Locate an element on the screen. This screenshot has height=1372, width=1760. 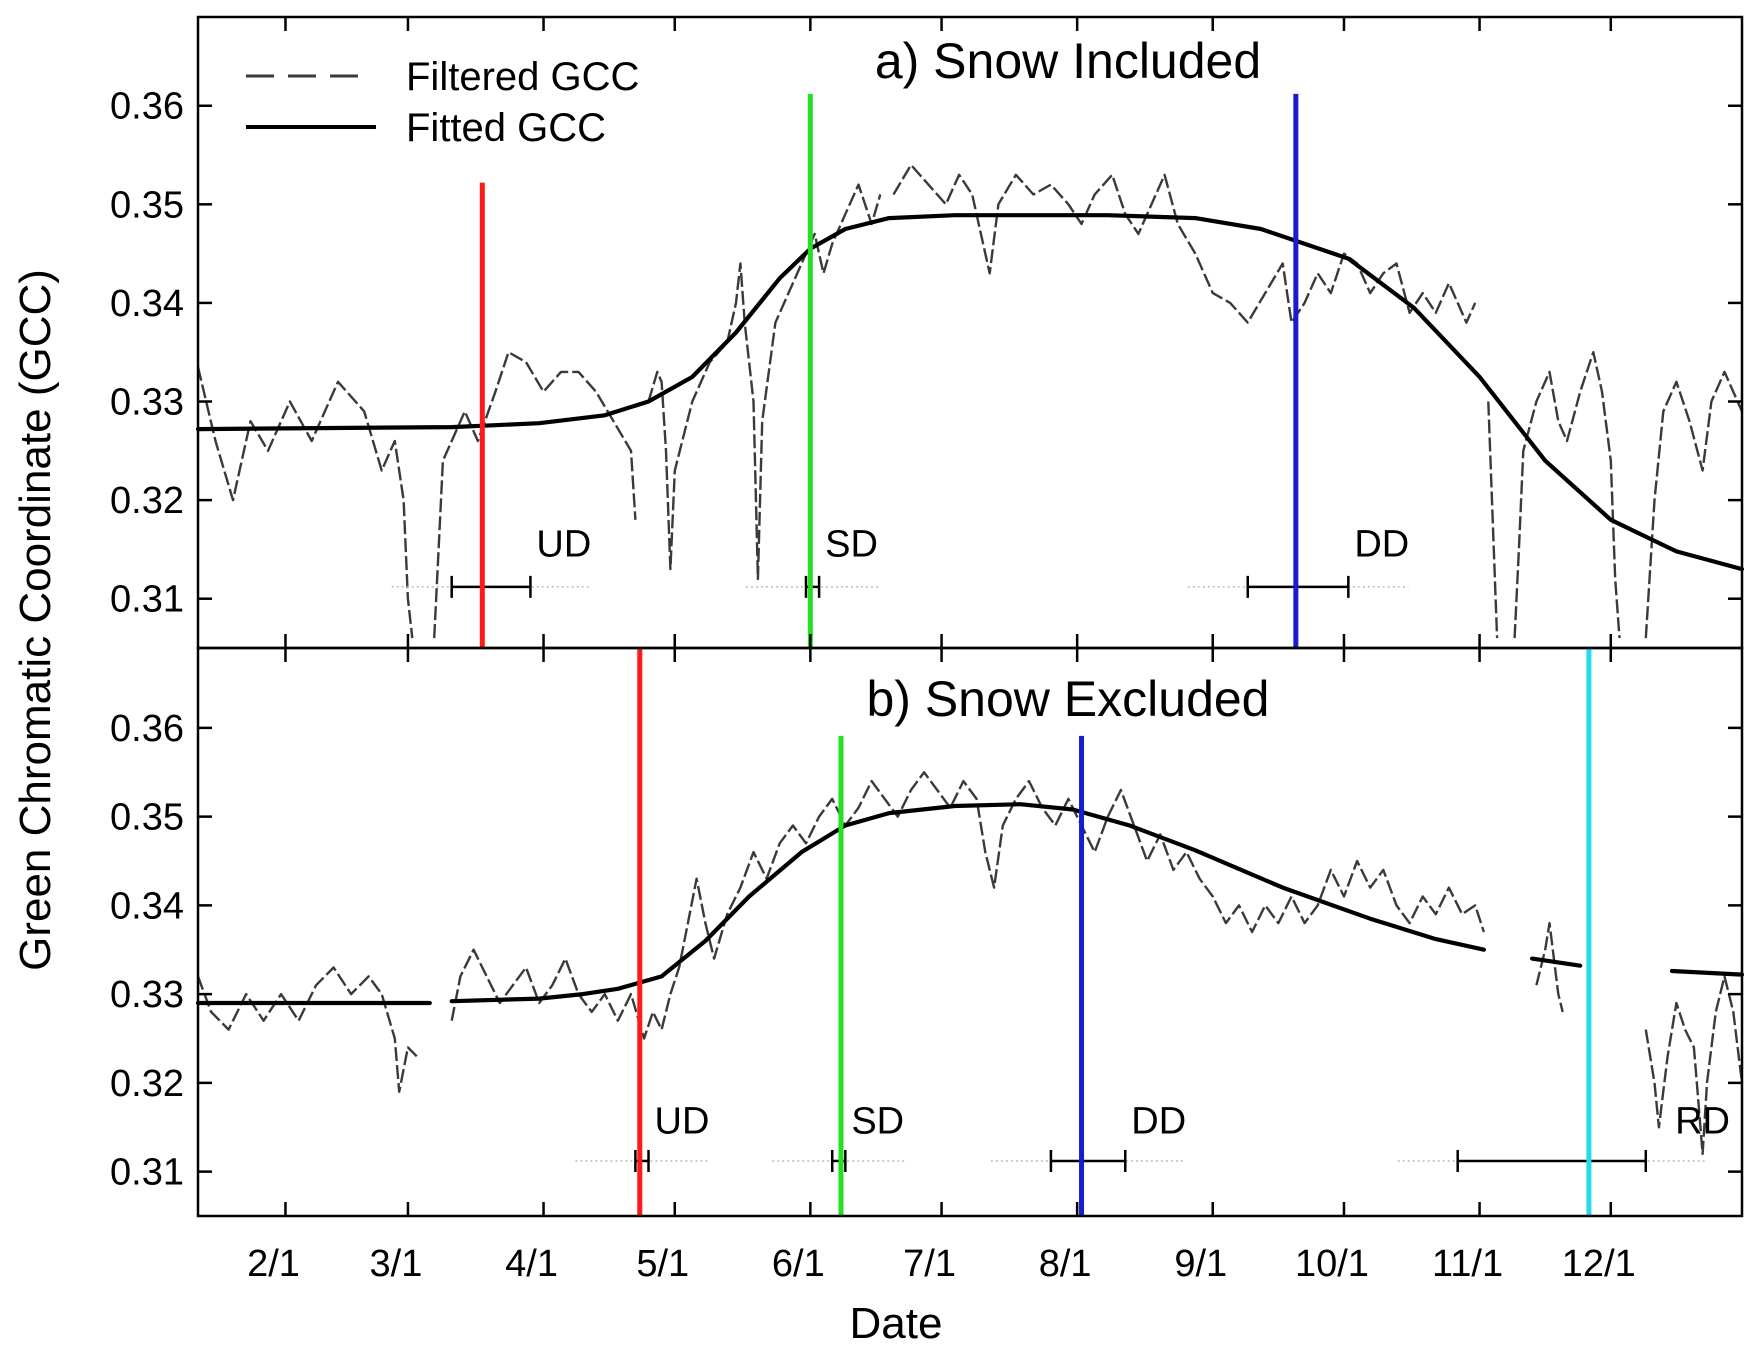
panel-a-y-tick-label-3: 0.33 is located at coordinates (147, 403).